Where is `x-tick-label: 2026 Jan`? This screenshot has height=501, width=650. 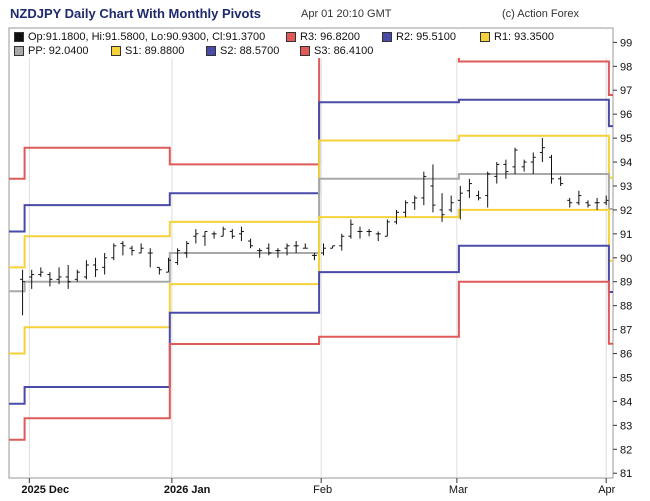
x-tick-label: 2026 Jan is located at coordinates (187, 490).